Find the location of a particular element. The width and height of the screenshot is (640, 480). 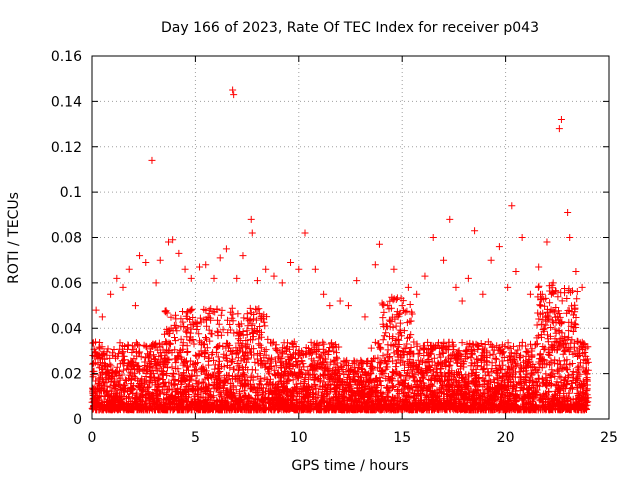

x-axis-label: GPS time / hours is located at coordinates (349, 466).